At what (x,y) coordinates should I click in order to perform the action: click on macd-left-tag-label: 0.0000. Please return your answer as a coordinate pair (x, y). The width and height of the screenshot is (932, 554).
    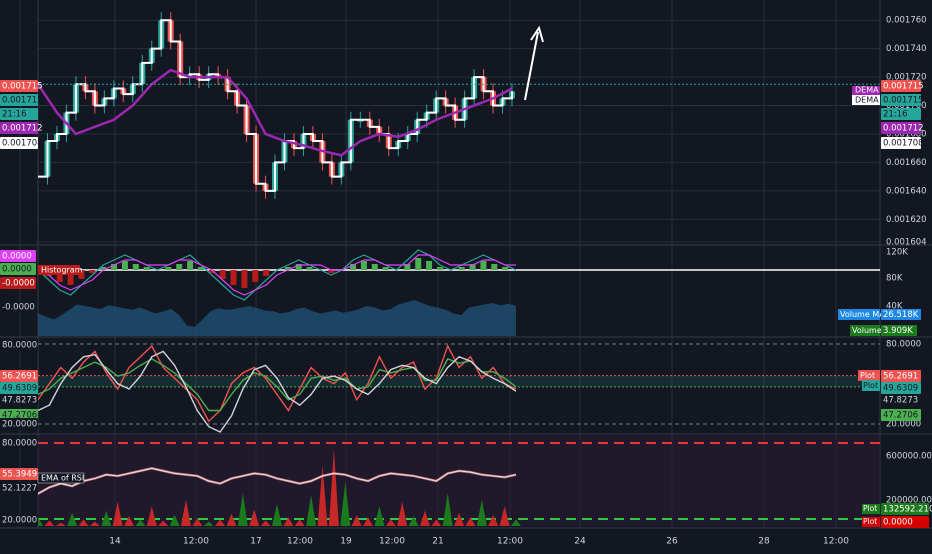
    Looking at the image, I should click on (17, 257).